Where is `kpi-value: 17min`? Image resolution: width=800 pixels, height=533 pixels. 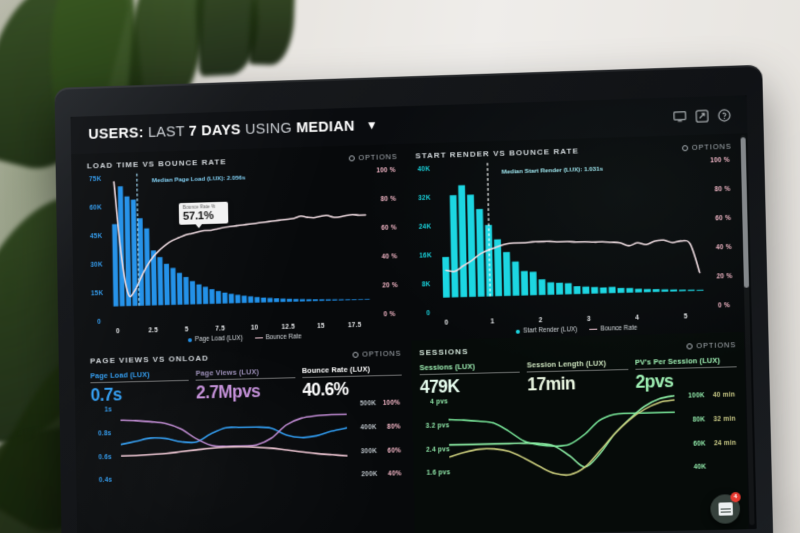 kpi-value: 17min is located at coordinates (551, 384).